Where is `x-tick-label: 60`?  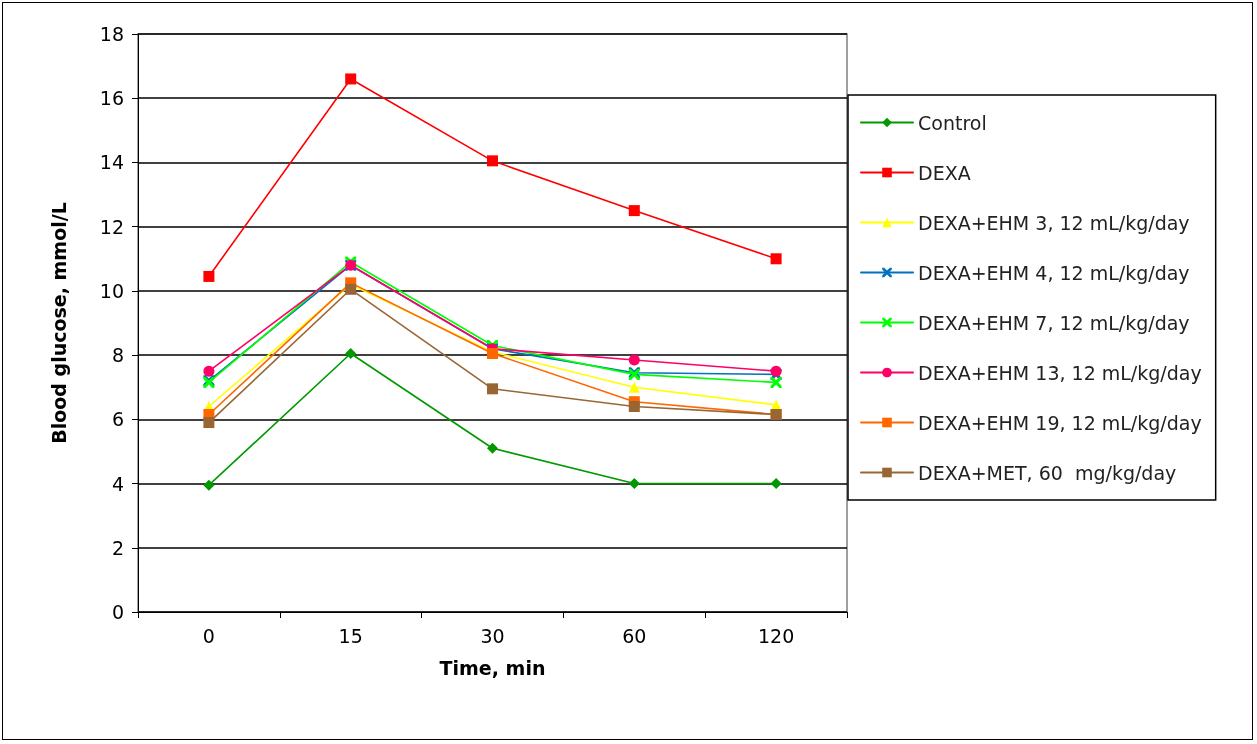
x-tick-label: 60 is located at coordinates (634, 635).